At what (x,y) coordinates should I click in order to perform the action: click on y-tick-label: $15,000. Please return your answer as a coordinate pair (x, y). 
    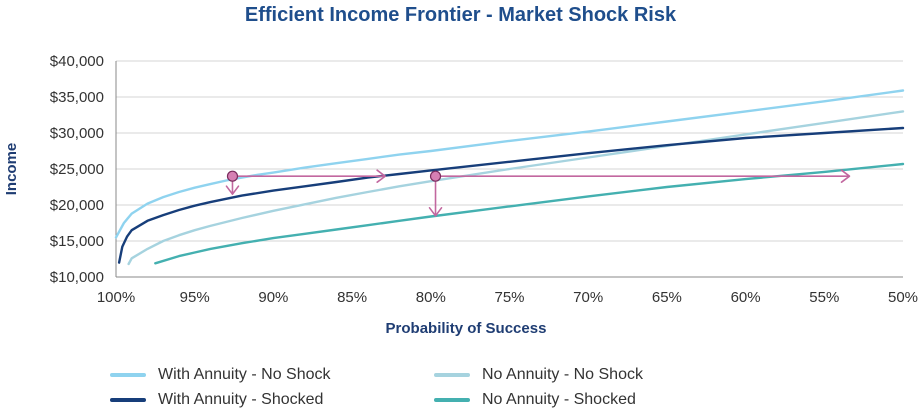
    Looking at the image, I should click on (77, 241).